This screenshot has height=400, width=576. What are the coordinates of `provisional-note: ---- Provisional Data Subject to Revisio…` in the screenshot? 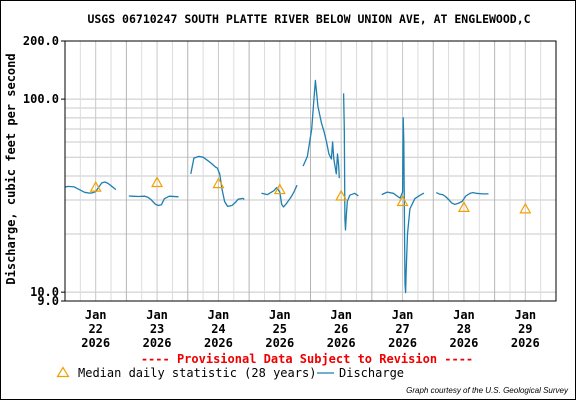 It's located at (307, 359).